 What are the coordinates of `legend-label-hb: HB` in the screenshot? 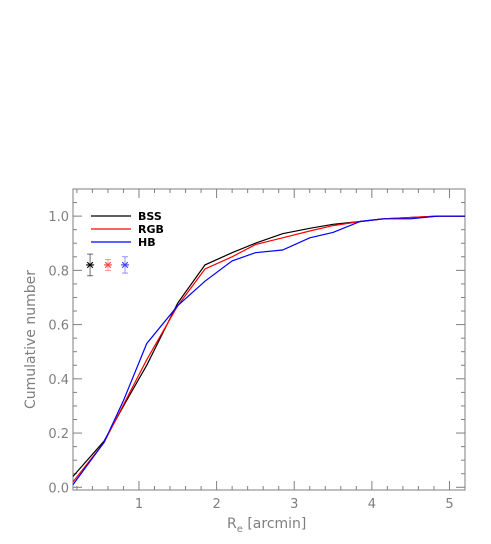 It's located at (147, 242).